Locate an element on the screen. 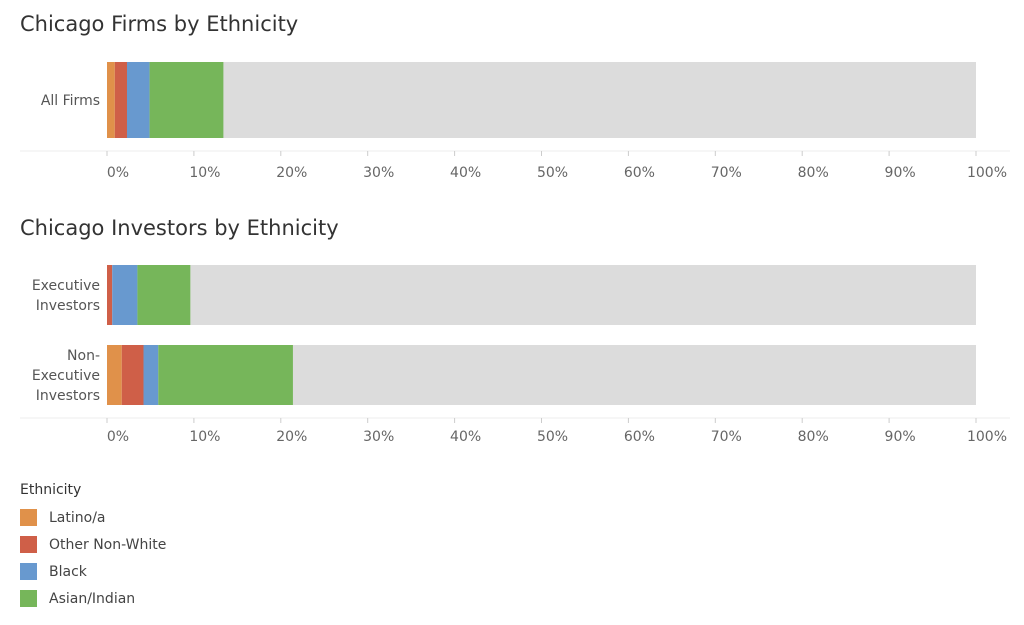 Image resolution: width=1024 pixels, height=625 pixels. legend-item-asian-indian: Asian/Indian is located at coordinates (93, 598).